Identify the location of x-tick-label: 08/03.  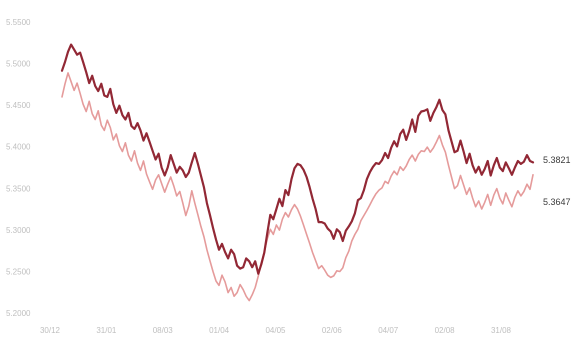
(163, 330).